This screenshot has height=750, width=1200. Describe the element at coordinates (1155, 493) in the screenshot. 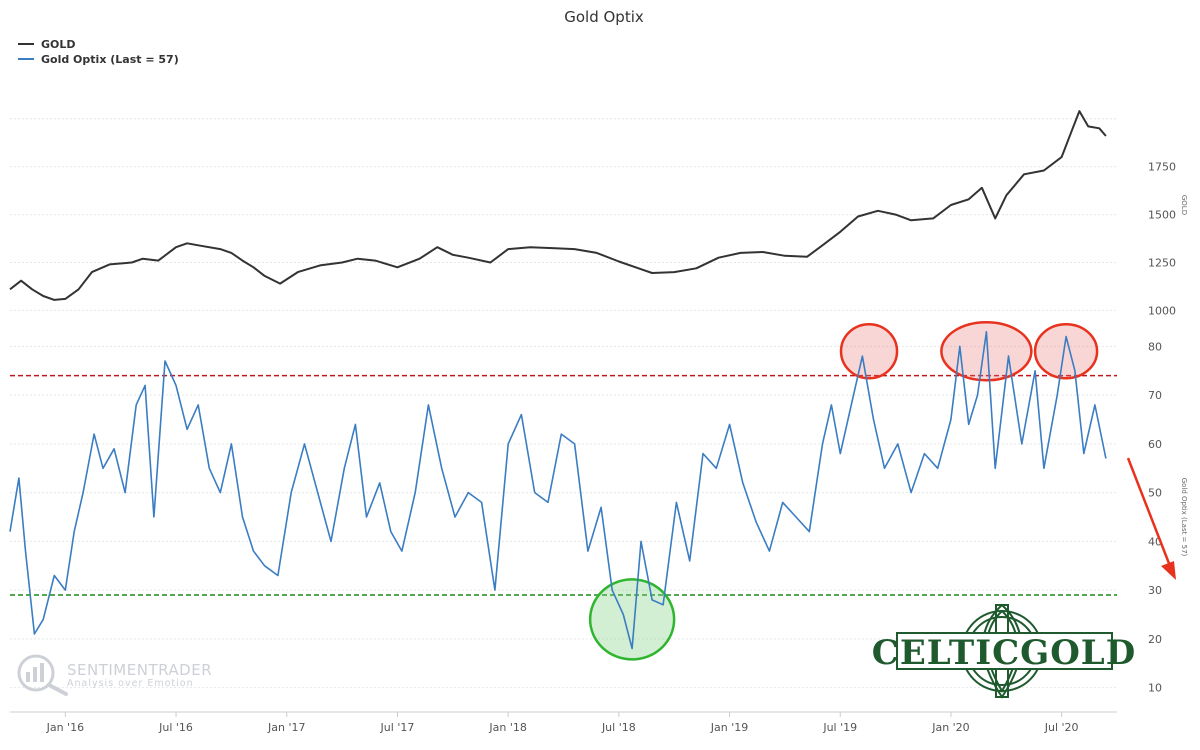

I see `y-tick-label: 50` at that location.